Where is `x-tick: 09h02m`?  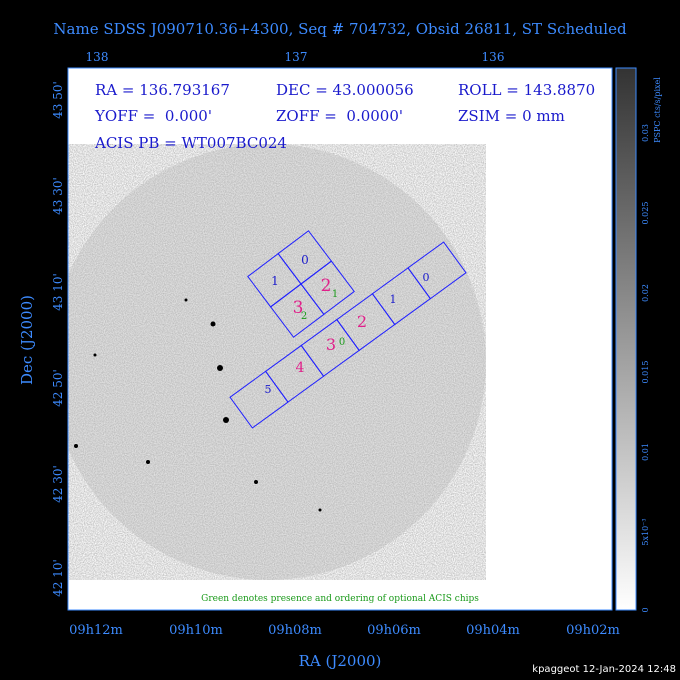
x-tick: 09h02m is located at coordinates (593, 630).